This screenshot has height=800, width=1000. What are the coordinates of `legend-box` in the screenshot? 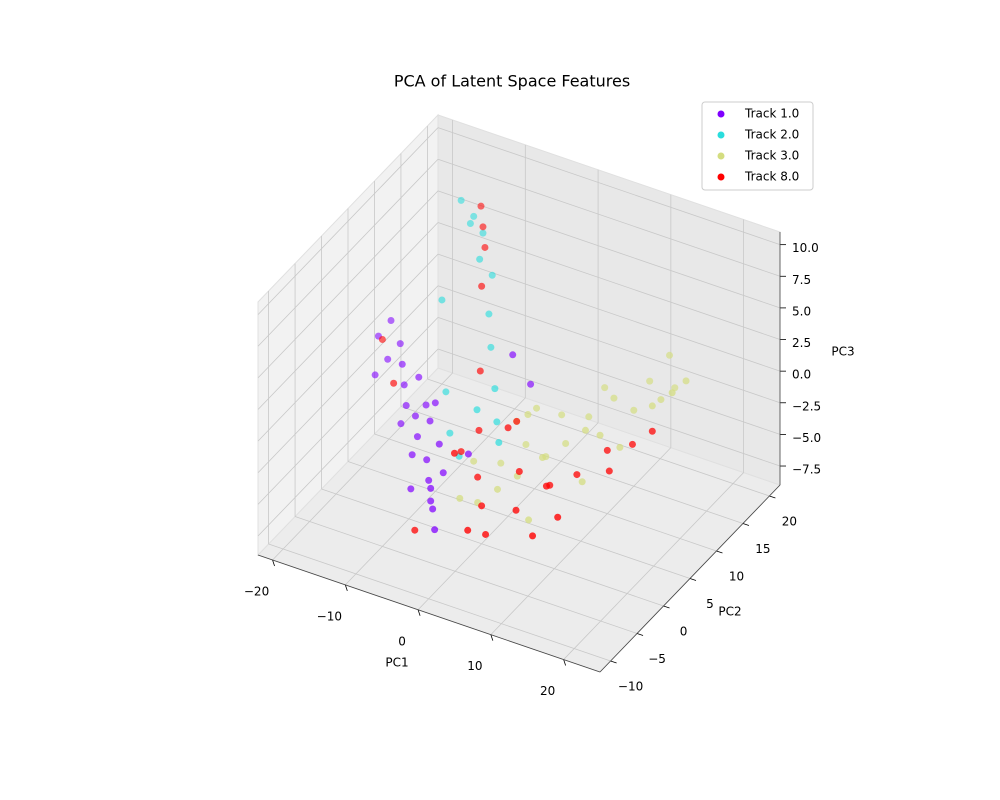 It's located at (757, 146).